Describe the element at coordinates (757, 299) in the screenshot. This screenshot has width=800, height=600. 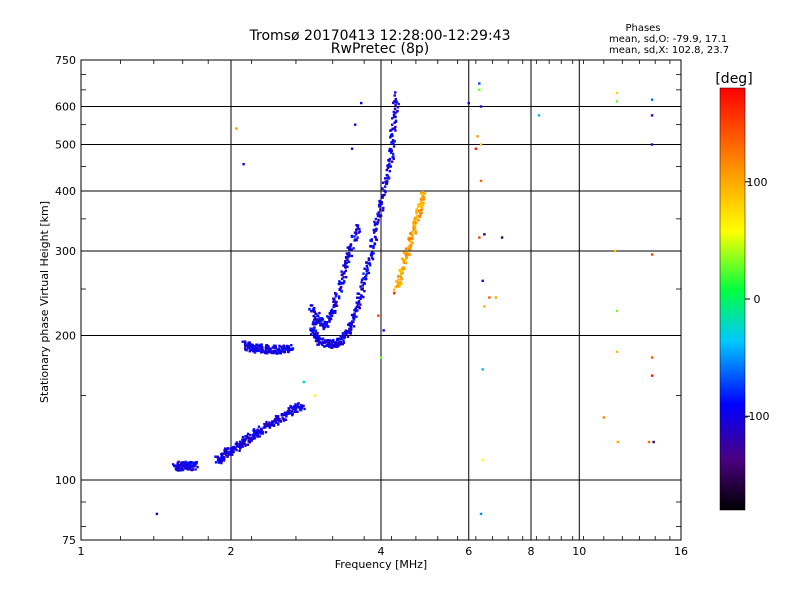
I see `colorbar-tick-label: 0` at that location.